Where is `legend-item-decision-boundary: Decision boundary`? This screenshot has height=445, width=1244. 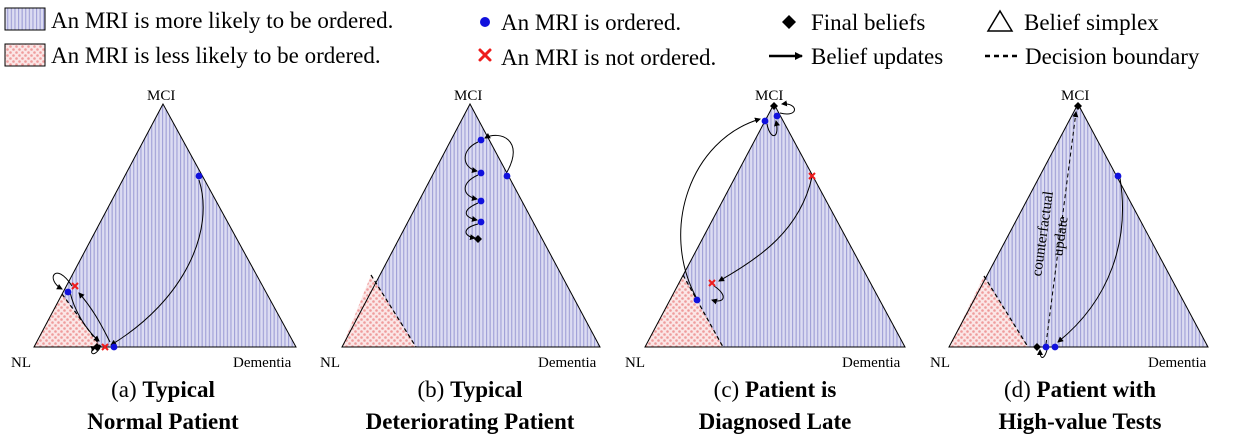
legend-item-decision-boundary: Decision boundary is located at coordinates (1092, 56).